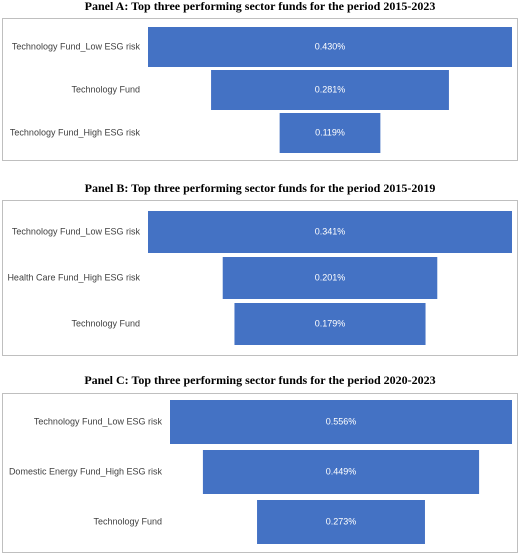  I want to click on value-label: 0.341%, so click(330, 231).